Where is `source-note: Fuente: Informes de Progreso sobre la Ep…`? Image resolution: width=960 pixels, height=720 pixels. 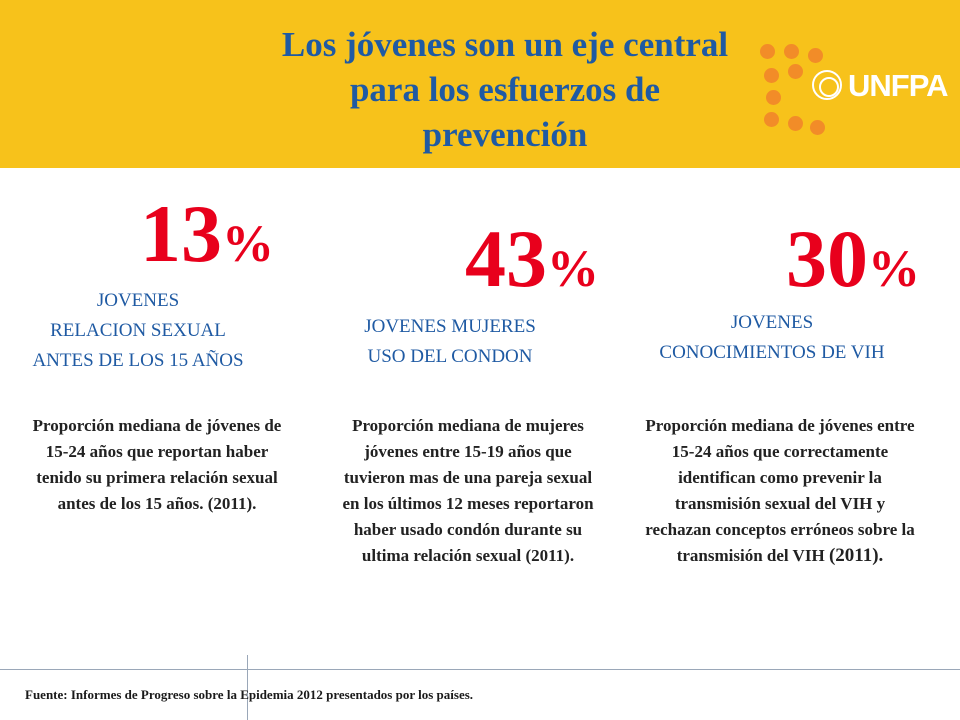 source-note: Fuente: Informes de Progreso sobre la Ep… is located at coordinates (249, 694).